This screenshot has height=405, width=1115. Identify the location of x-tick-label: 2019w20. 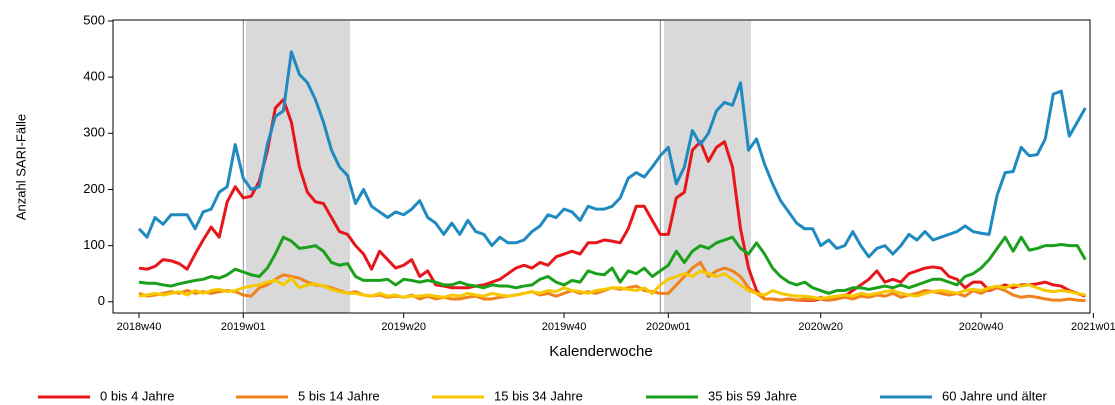
(403, 327).